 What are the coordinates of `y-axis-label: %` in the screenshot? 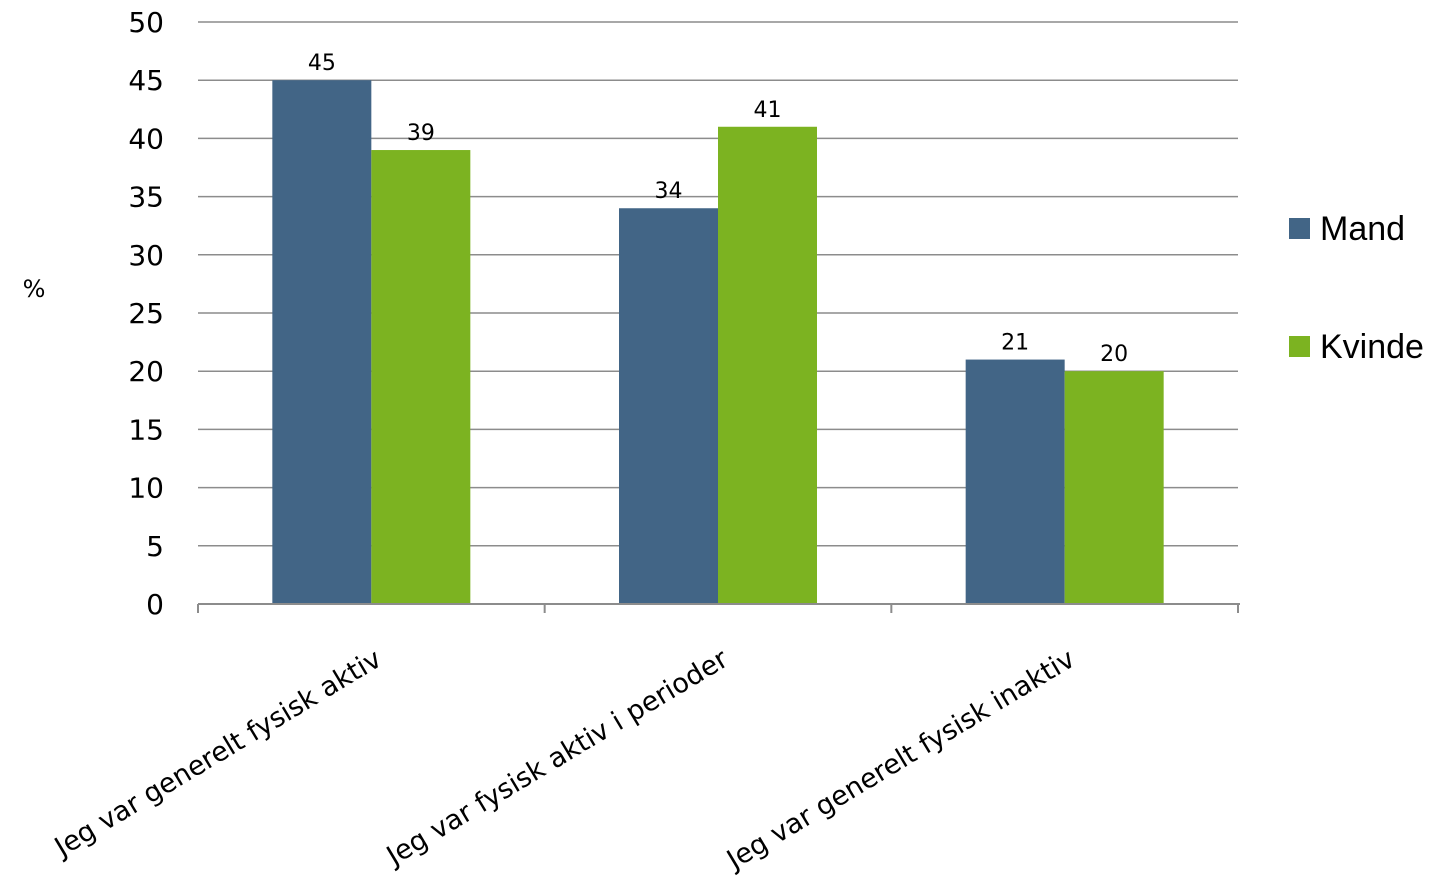 It's located at (34, 289).